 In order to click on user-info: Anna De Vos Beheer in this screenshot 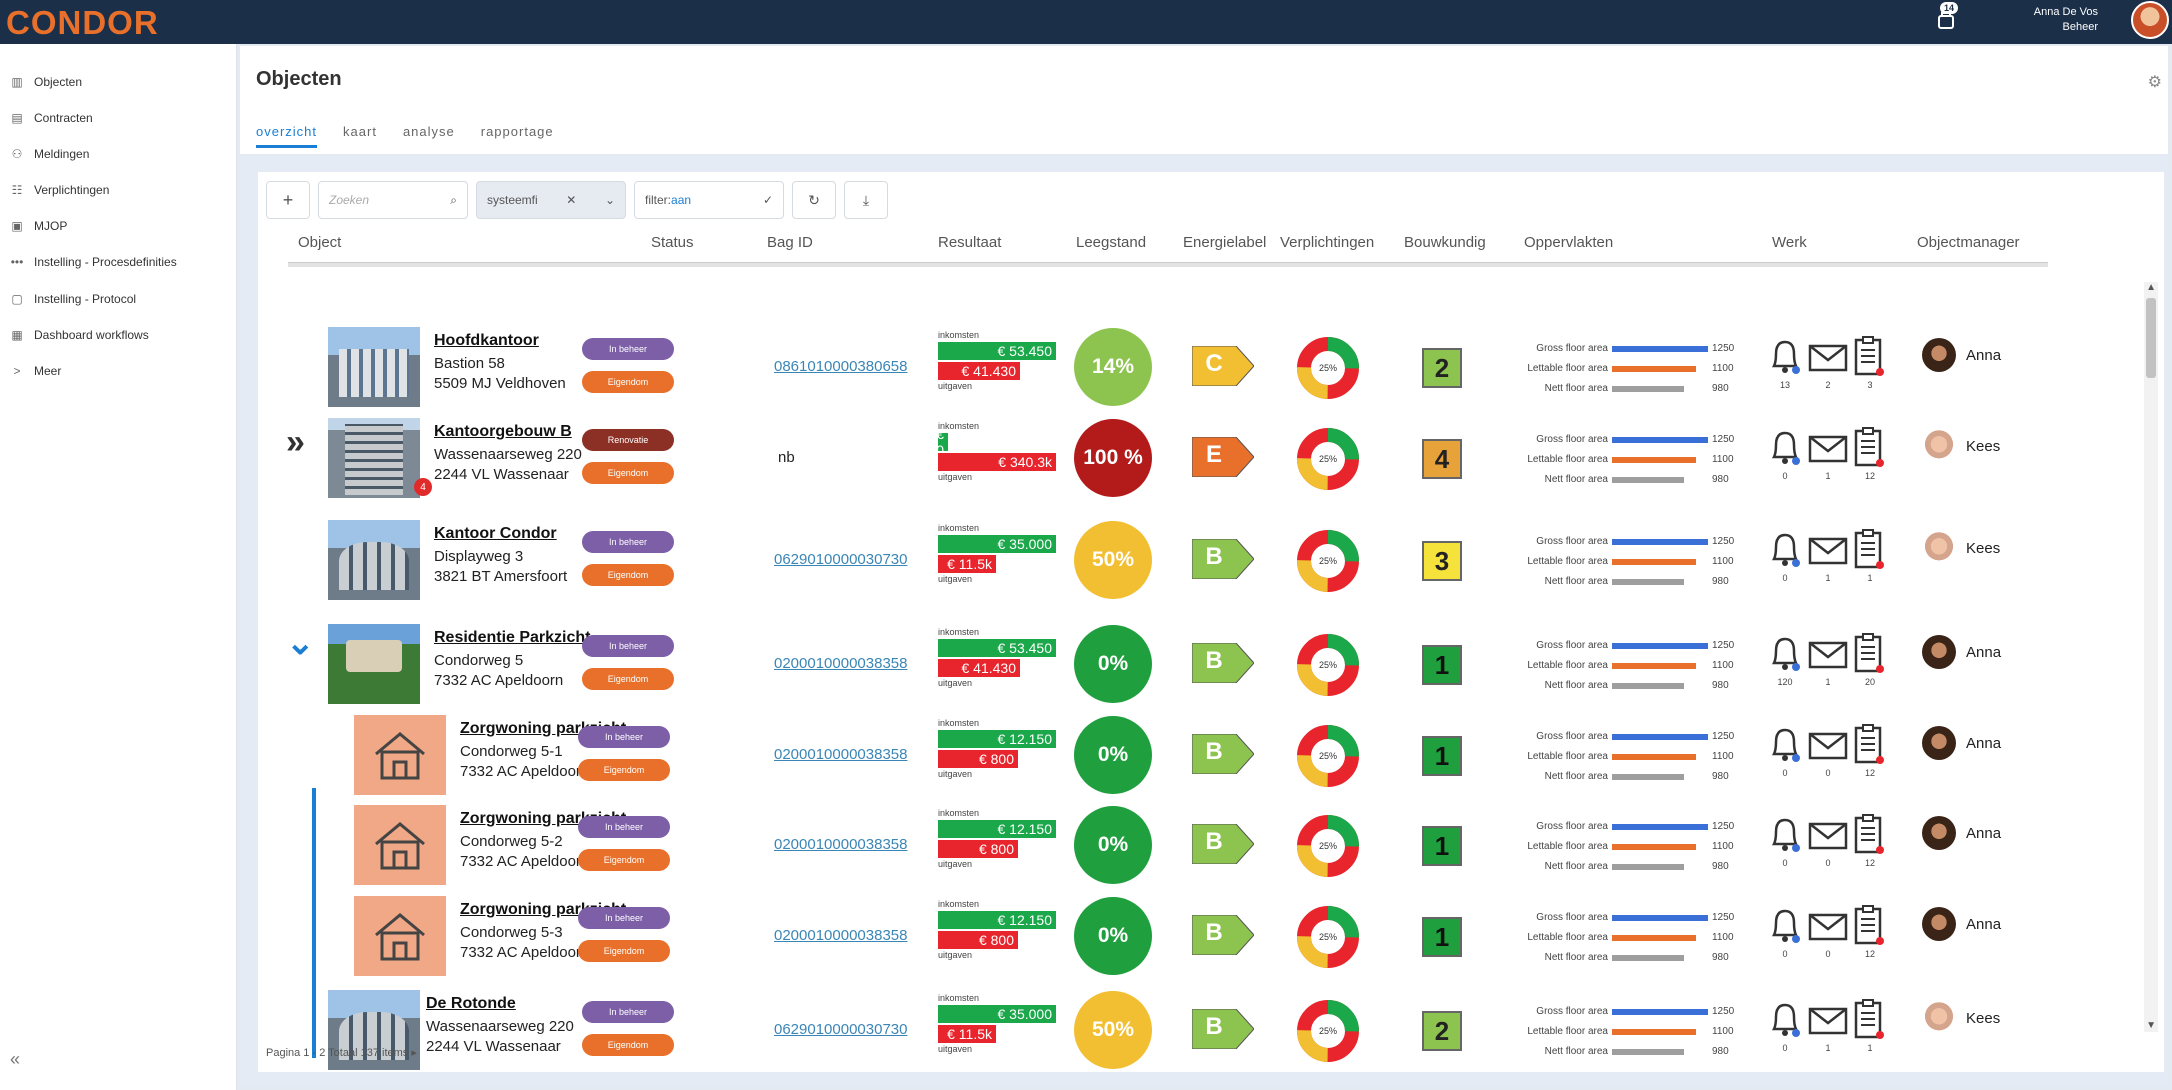, I will do `click(2066, 20)`.